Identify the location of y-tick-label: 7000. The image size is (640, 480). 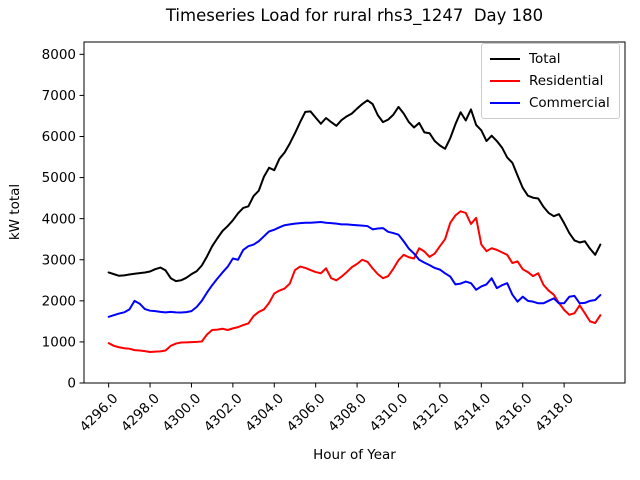
(59, 96).